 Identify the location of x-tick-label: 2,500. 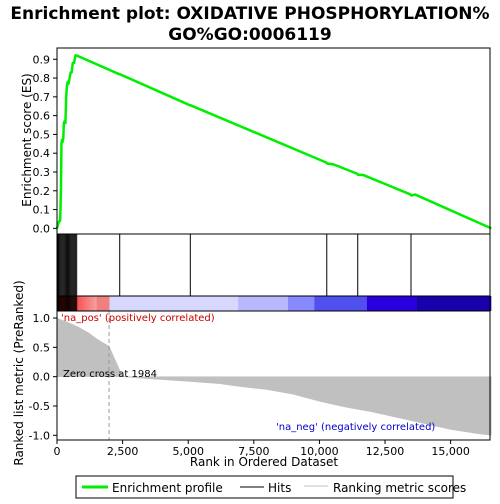
(123, 451).